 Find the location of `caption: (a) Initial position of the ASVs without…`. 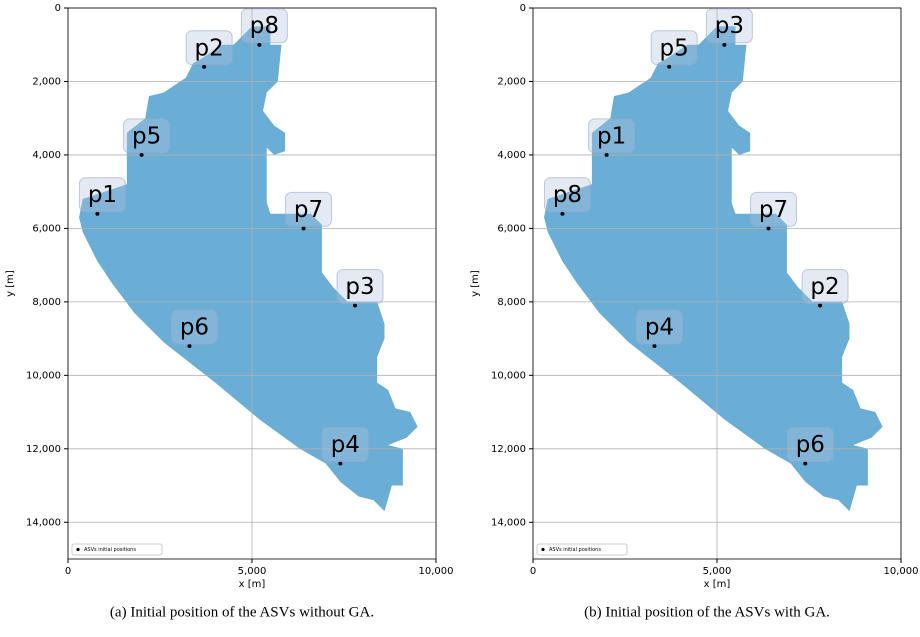

caption: (a) Initial position of the ASVs without… is located at coordinates (242, 612).